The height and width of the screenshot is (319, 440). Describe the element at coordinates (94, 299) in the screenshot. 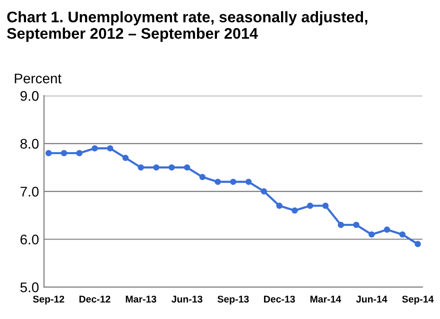

I see `x-tick-label: Dec-12` at that location.